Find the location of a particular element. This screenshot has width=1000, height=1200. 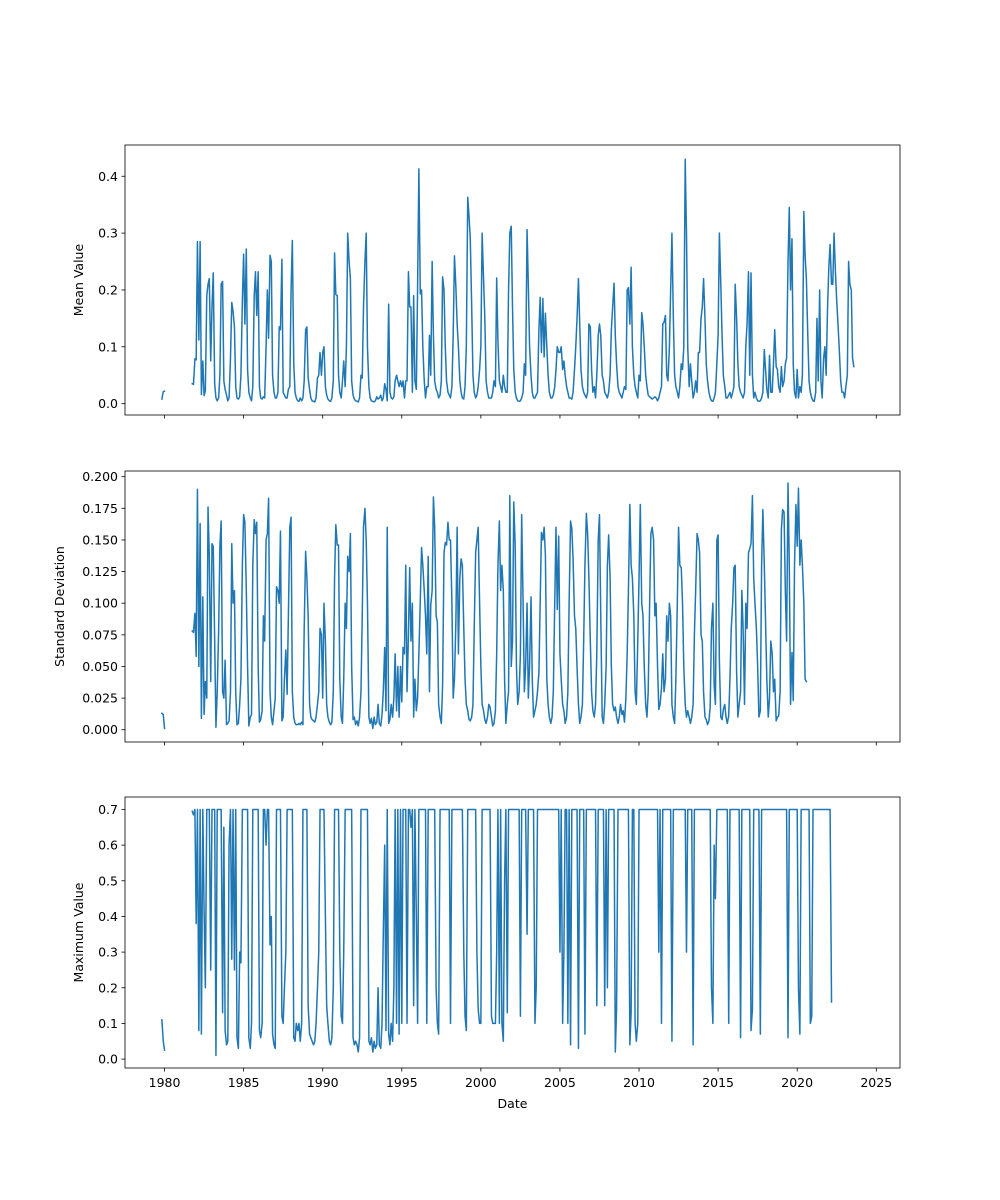

x-tick-label: 1990 is located at coordinates (323, 1082).